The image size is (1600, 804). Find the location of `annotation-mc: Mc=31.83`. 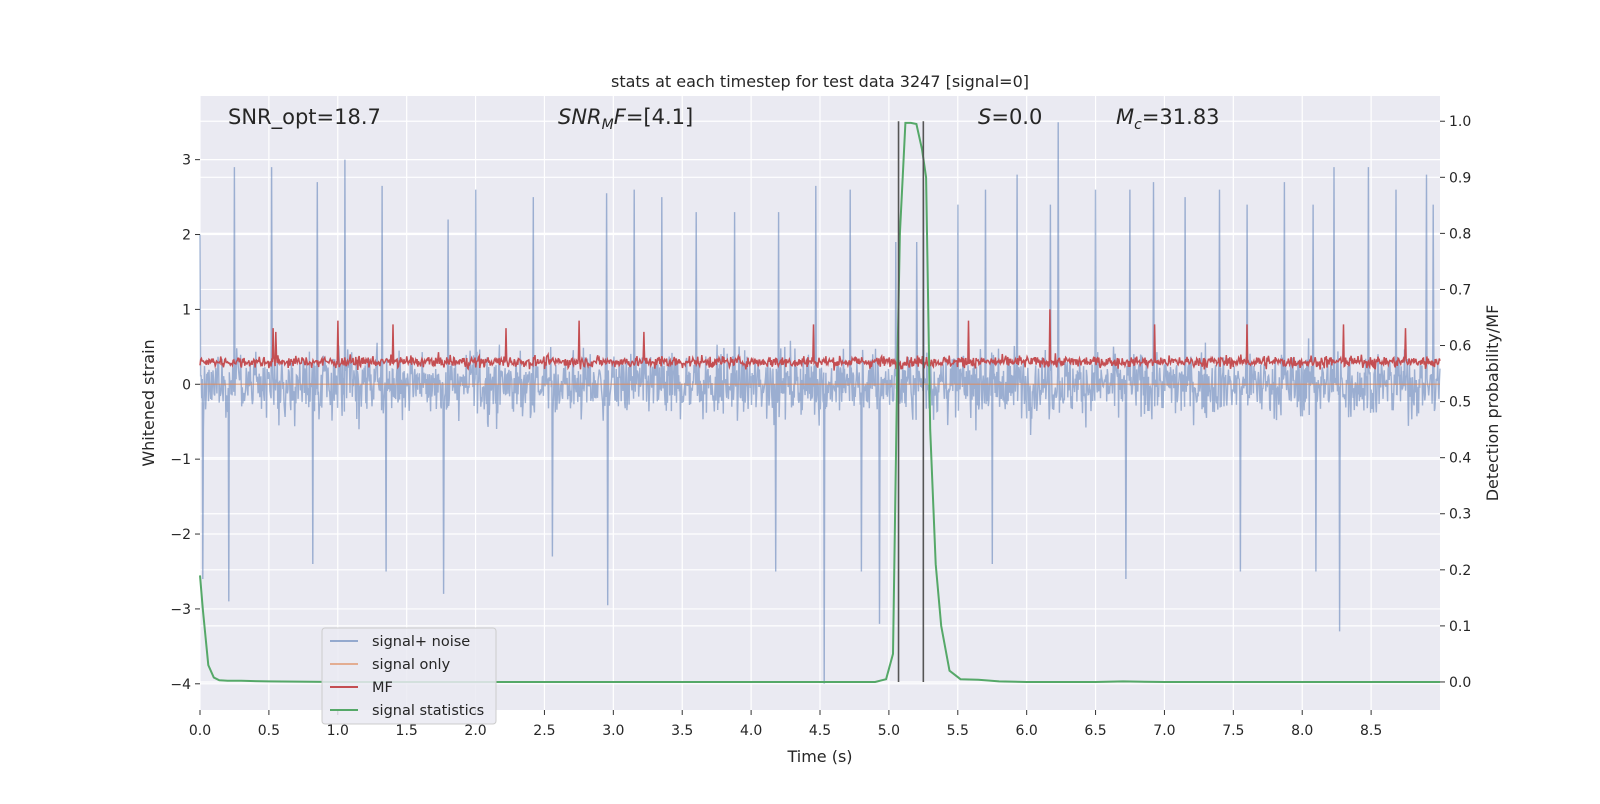

annotation-mc: Mc=31.83 is located at coordinates (1168, 119).